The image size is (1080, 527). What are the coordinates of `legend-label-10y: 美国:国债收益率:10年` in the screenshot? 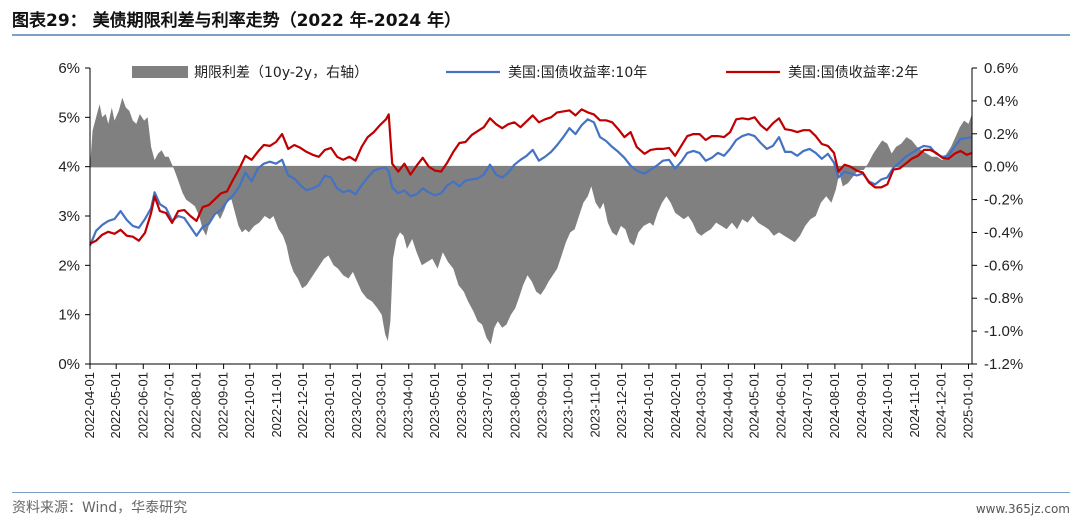 It's located at (577, 72).